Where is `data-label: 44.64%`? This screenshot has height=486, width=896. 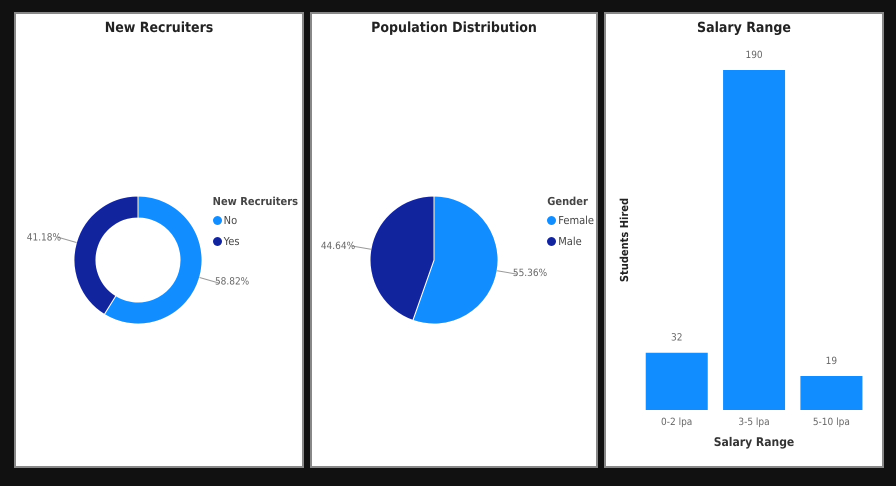 data-label: 44.64% is located at coordinates (338, 246).